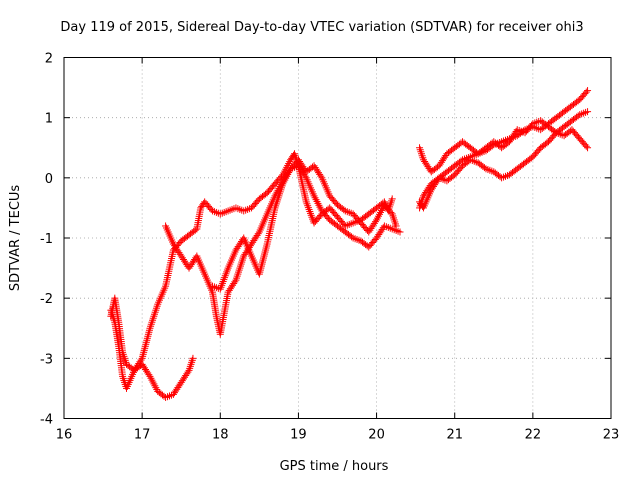 Image resolution: width=640 pixels, height=480 pixels. What do you see at coordinates (49, 179) in the screenshot?
I see `y-tick-label: 0` at bounding box center [49, 179].